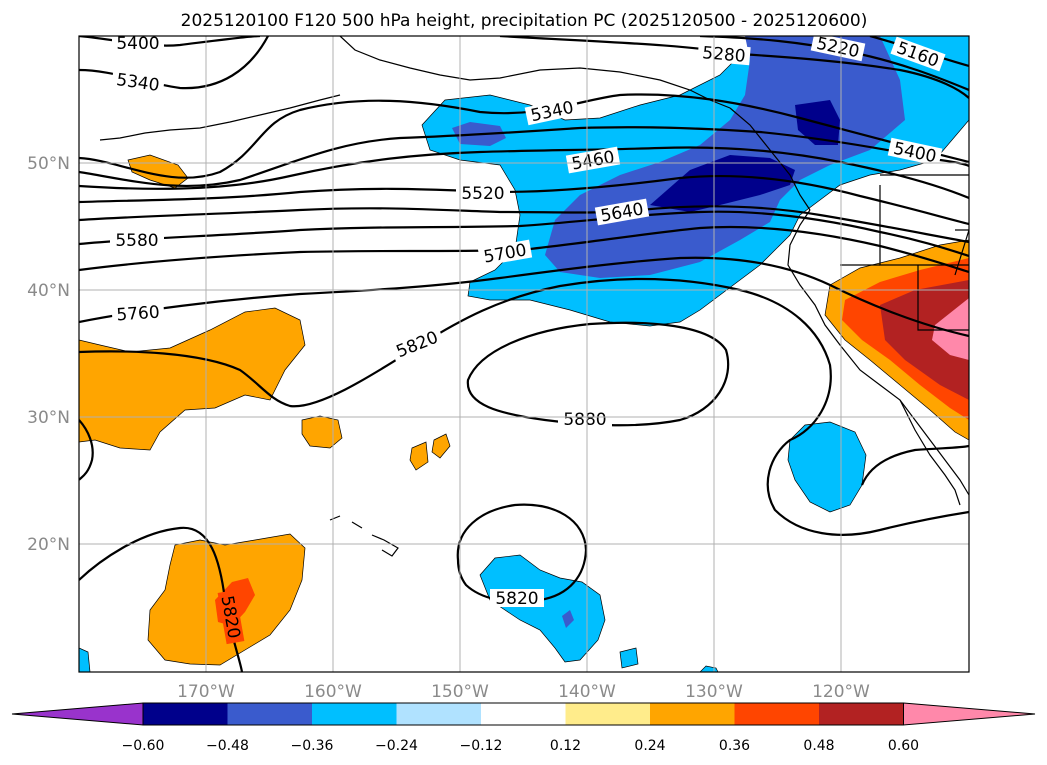 This screenshot has width=1047, height=765. What do you see at coordinates (722, 183) in the screenshot?
I see `precip-shading-neg-core` at bounding box center [722, 183].